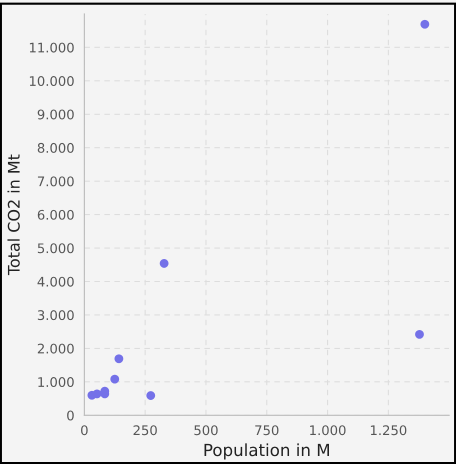 Image resolution: width=456 pixels, height=464 pixels. Describe the element at coordinates (56, 315) in the screenshot. I see `y-tick-label: 3.000` at that location.